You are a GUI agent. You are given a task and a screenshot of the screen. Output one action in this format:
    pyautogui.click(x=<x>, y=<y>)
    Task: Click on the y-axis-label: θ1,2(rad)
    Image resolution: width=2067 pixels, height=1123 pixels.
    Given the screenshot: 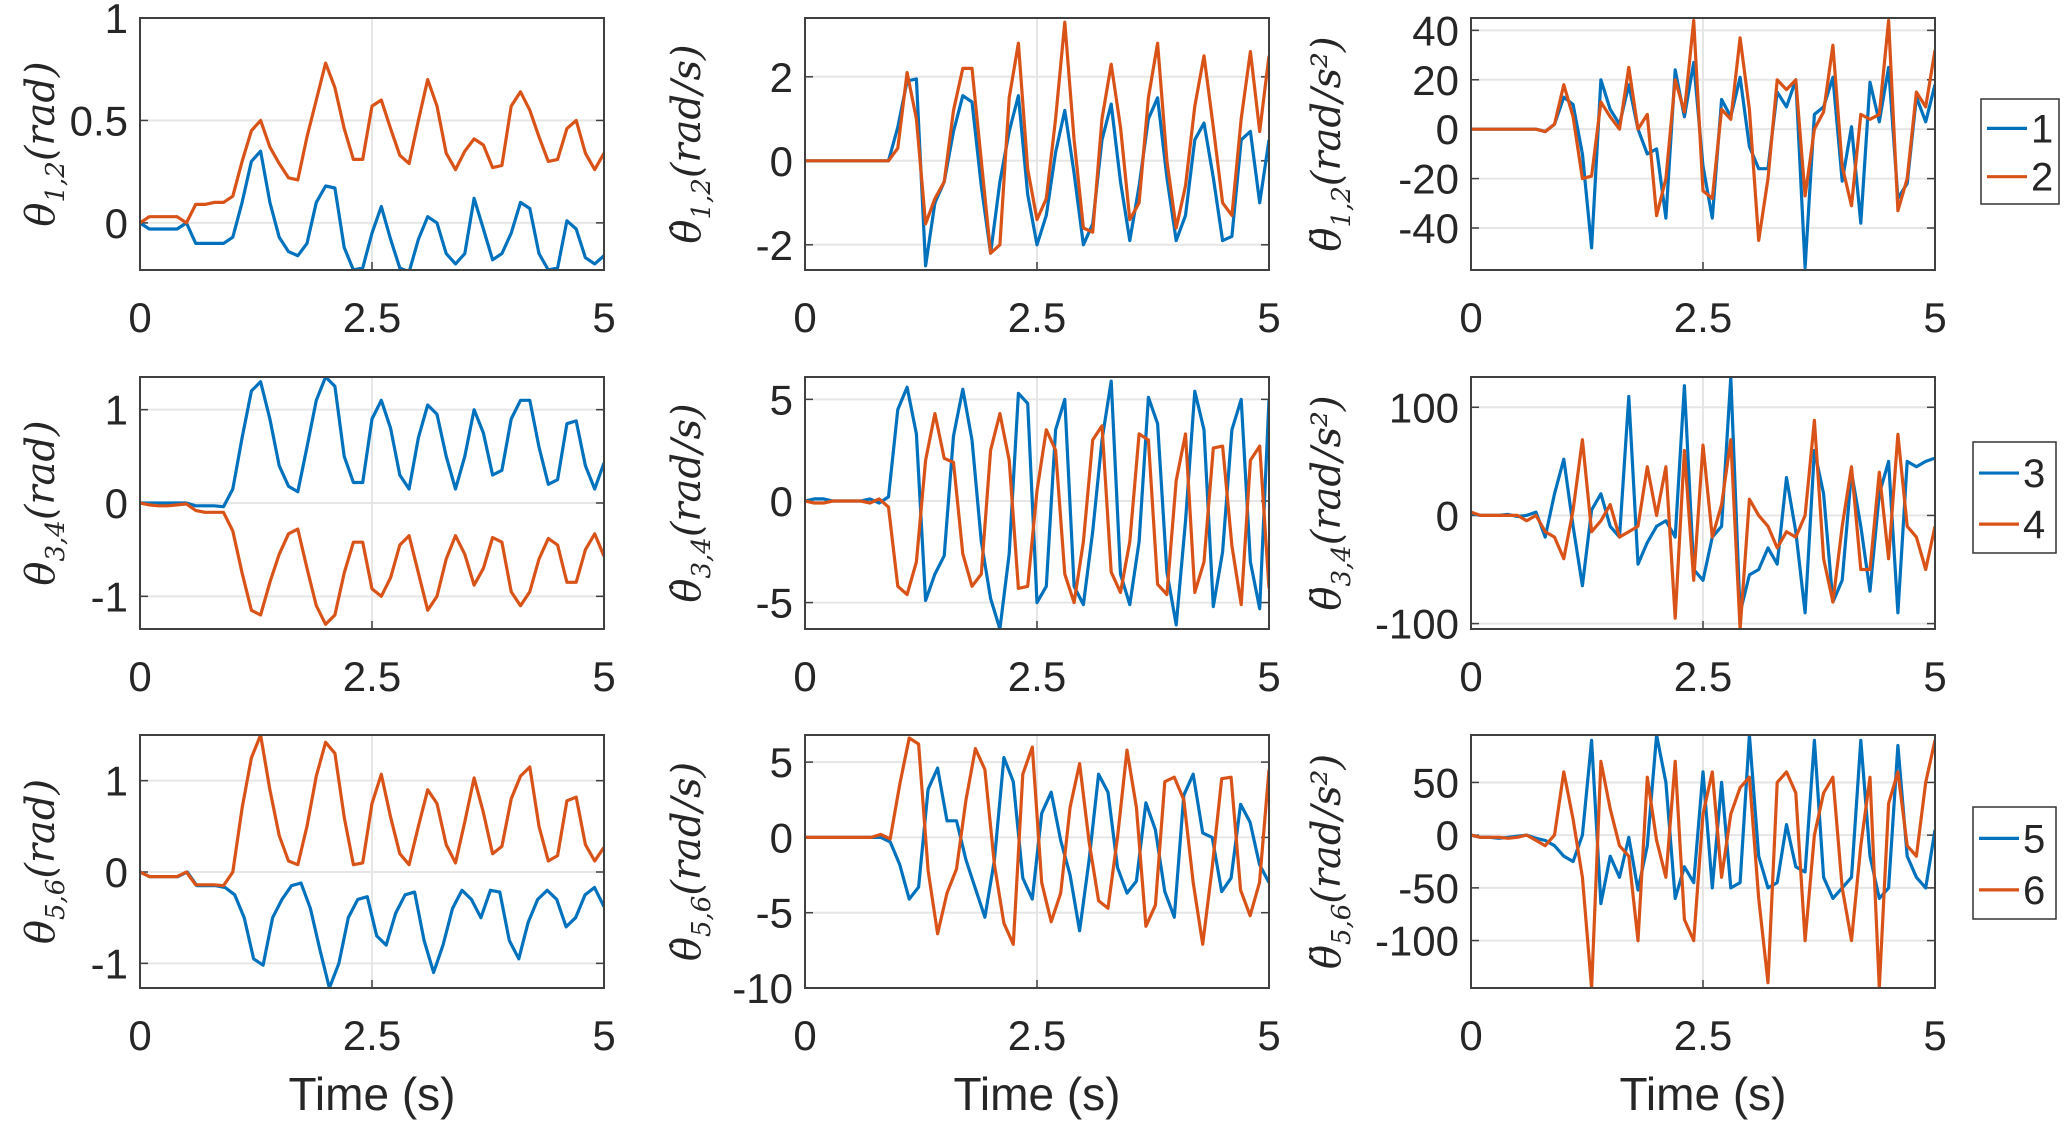 What is the action you would take?
    pyautogui.click(x=44, y=143)
    